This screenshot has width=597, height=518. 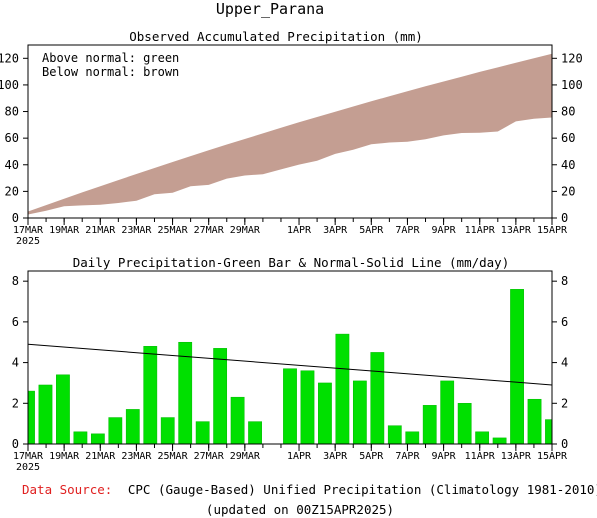 I want to click on page-title: Upper_Parana, so click(x=270, y=9).